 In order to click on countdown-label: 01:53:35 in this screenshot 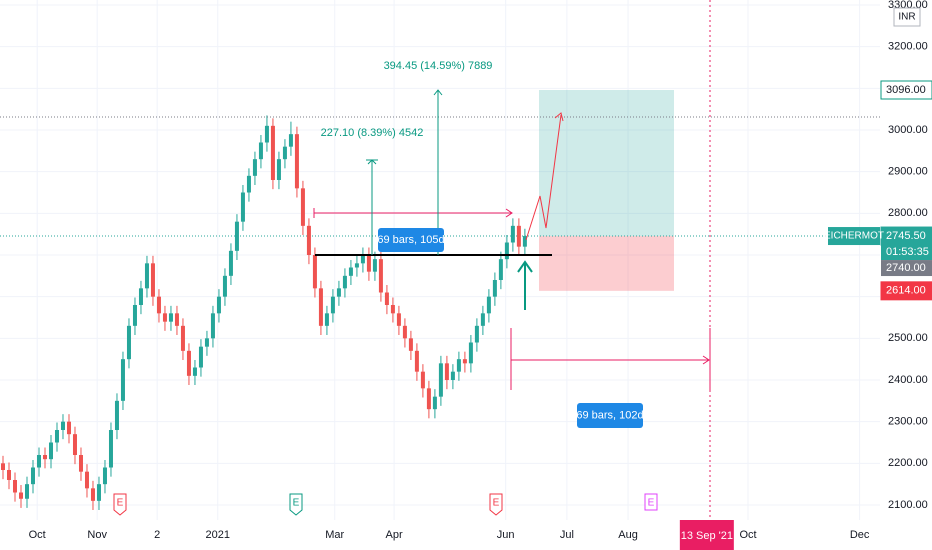, I will do `click(907, 252)`.